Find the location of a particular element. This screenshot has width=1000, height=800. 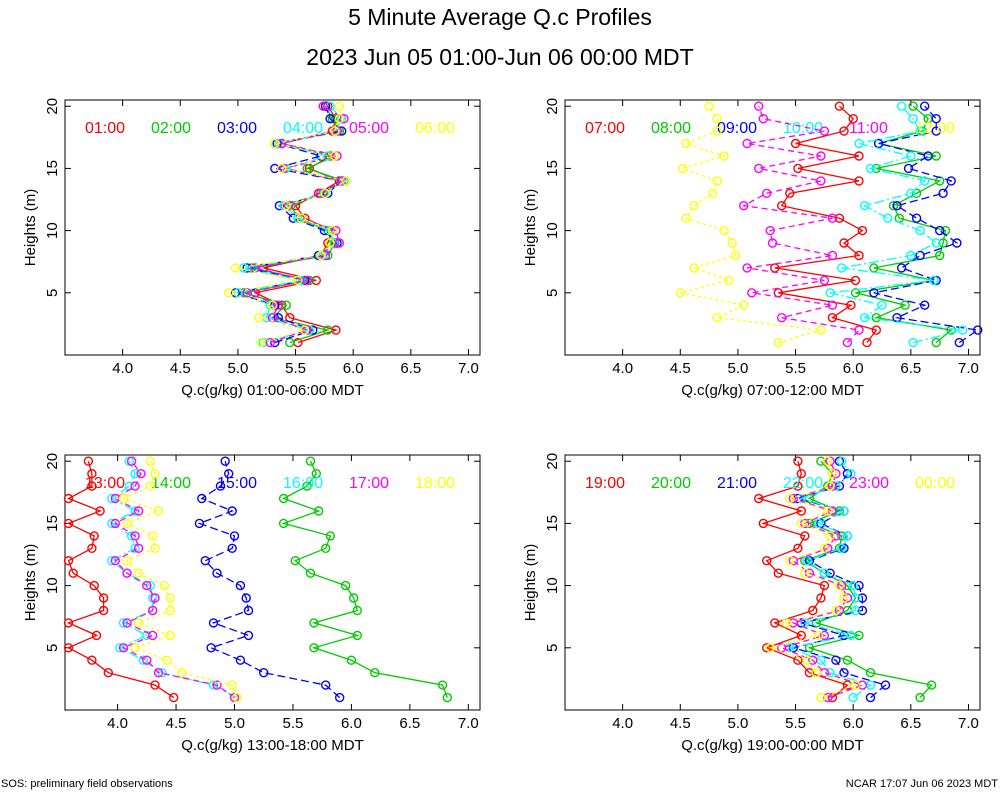

x-tick-label: 4.0 is located at coordinates (622, 368).